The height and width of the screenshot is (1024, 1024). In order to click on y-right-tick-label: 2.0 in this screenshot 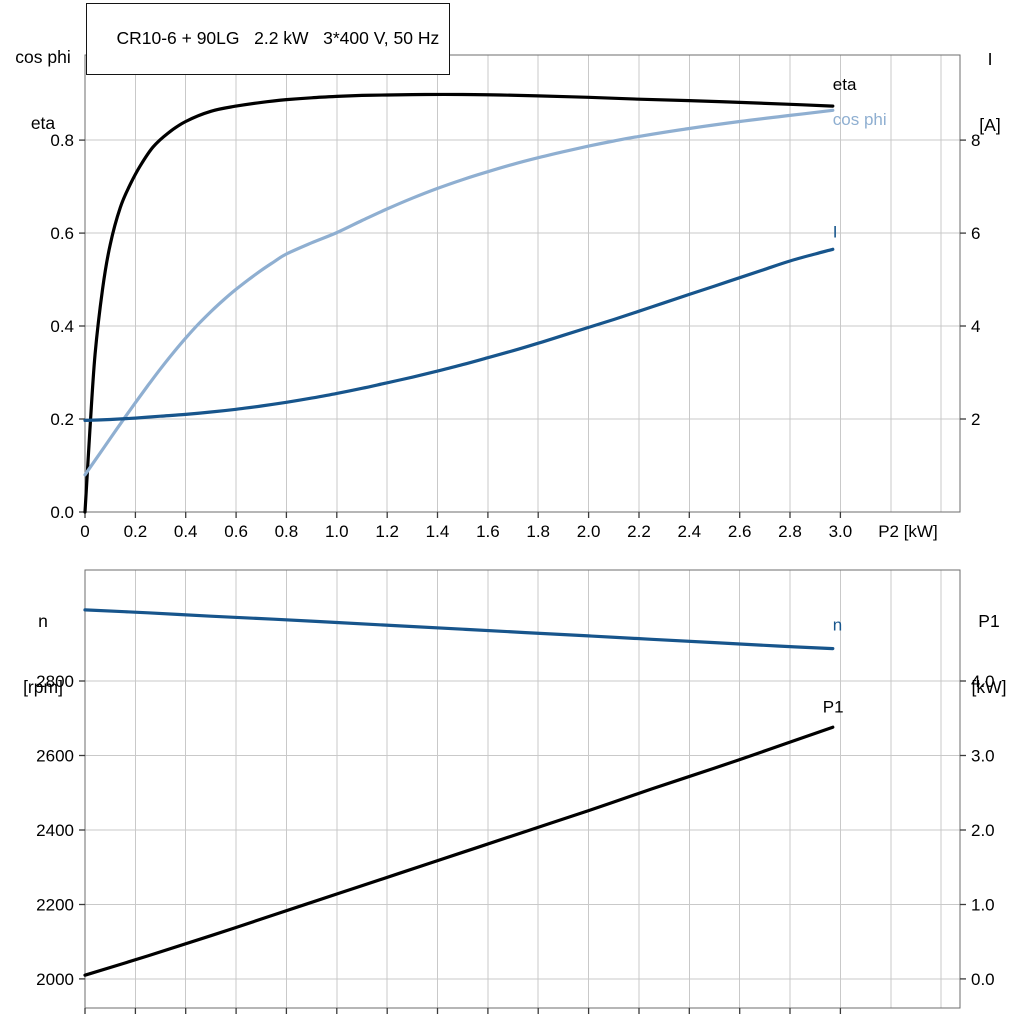, I will do `click(983, 830)`.